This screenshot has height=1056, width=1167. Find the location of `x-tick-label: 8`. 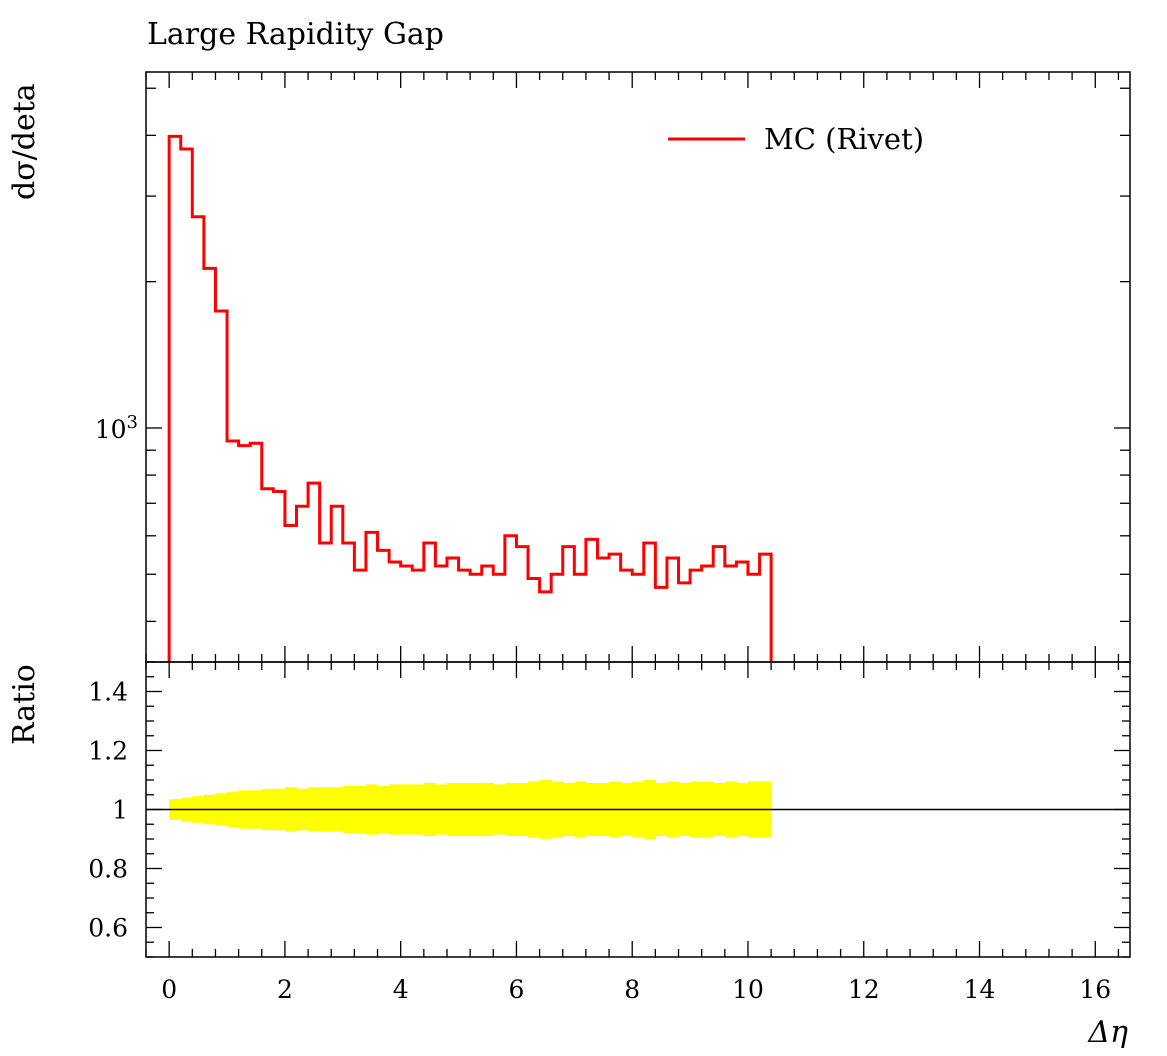

x-tick-label: 8 is located at coordinates (632, 989).